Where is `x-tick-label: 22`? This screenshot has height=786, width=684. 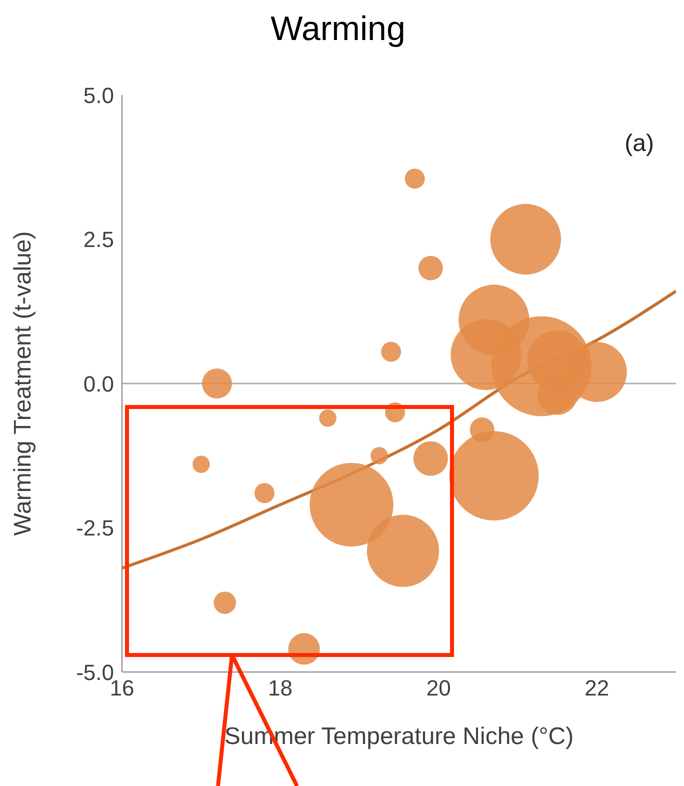 x-tick-label: 22 is located at coordinates (597, 688).